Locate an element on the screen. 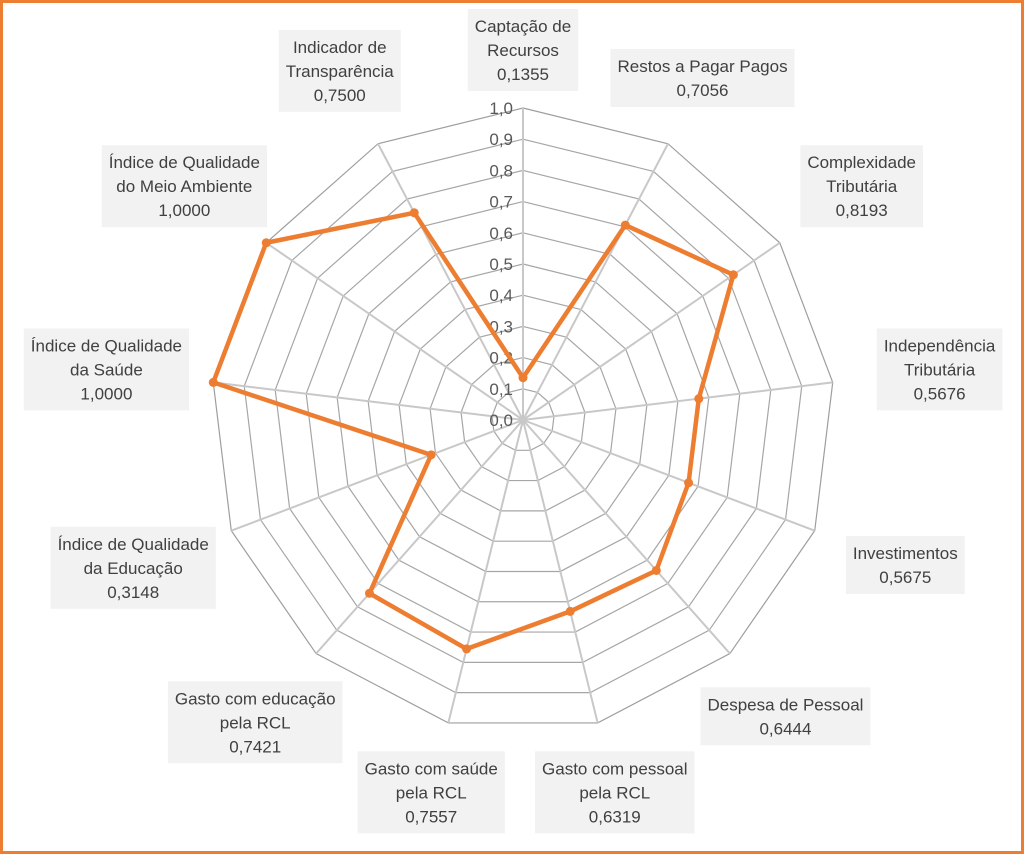 This screenshot has width=1024, height=857. radial-tick-label: 0,0 is located at coordinates (501, 420).